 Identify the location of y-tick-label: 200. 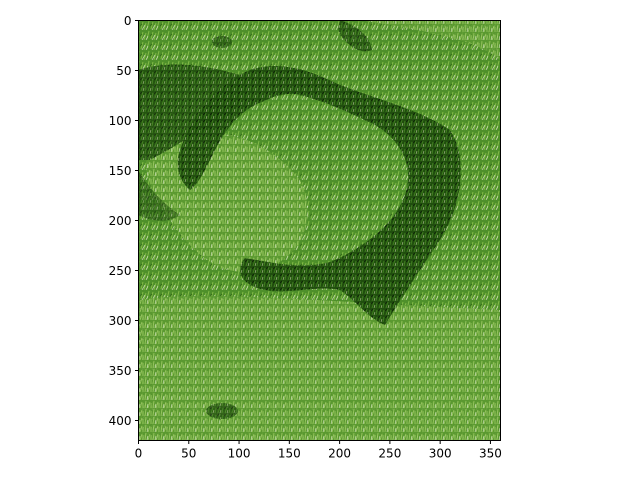
(120, 221).